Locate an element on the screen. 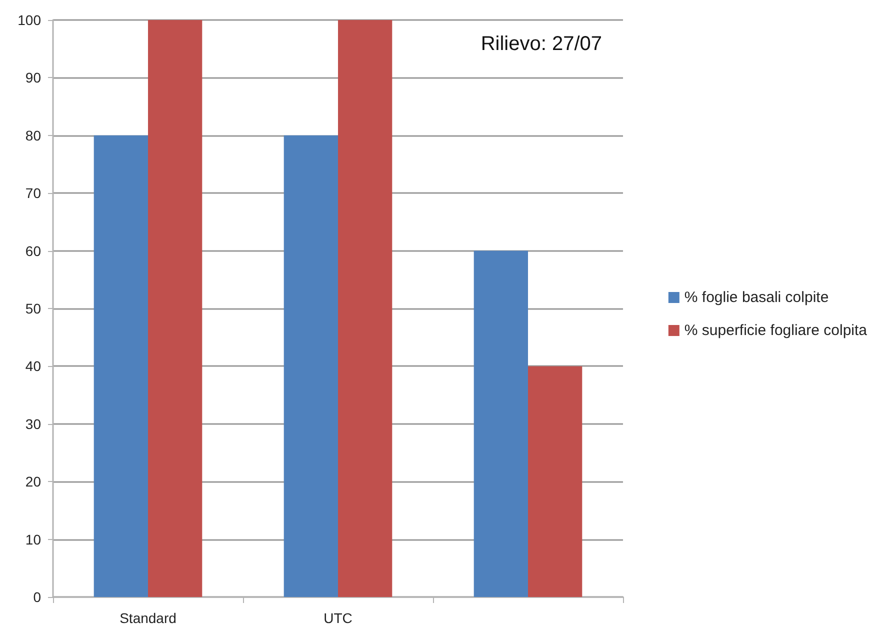 Image resolution: width=872 pixels, height=628 pixels. y-tick-label: 30 is located at coordinates (33, 424).